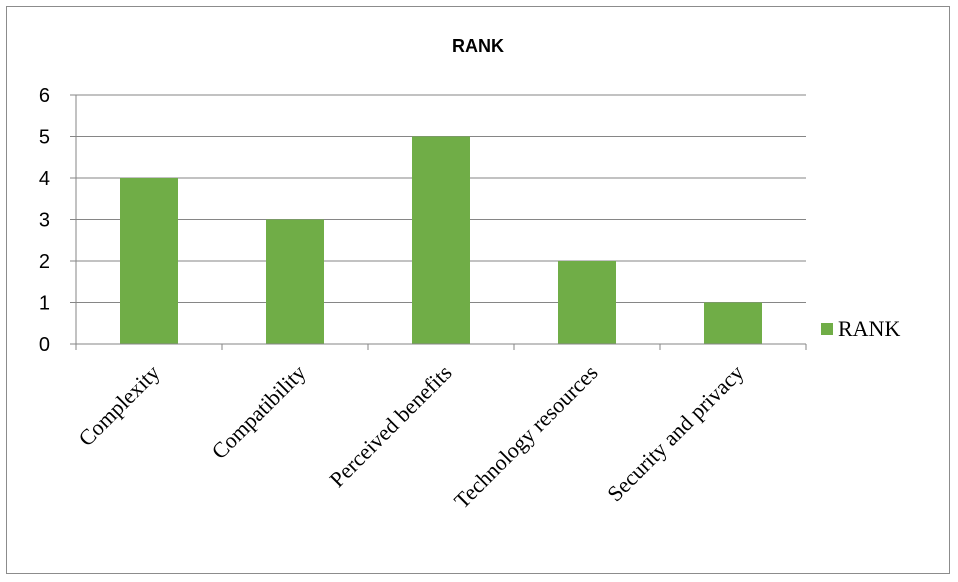  What do you see at coordinates (44, 138) in the screenshot?
I see `y-tick-label: 5` at bounding box center [44, 138].